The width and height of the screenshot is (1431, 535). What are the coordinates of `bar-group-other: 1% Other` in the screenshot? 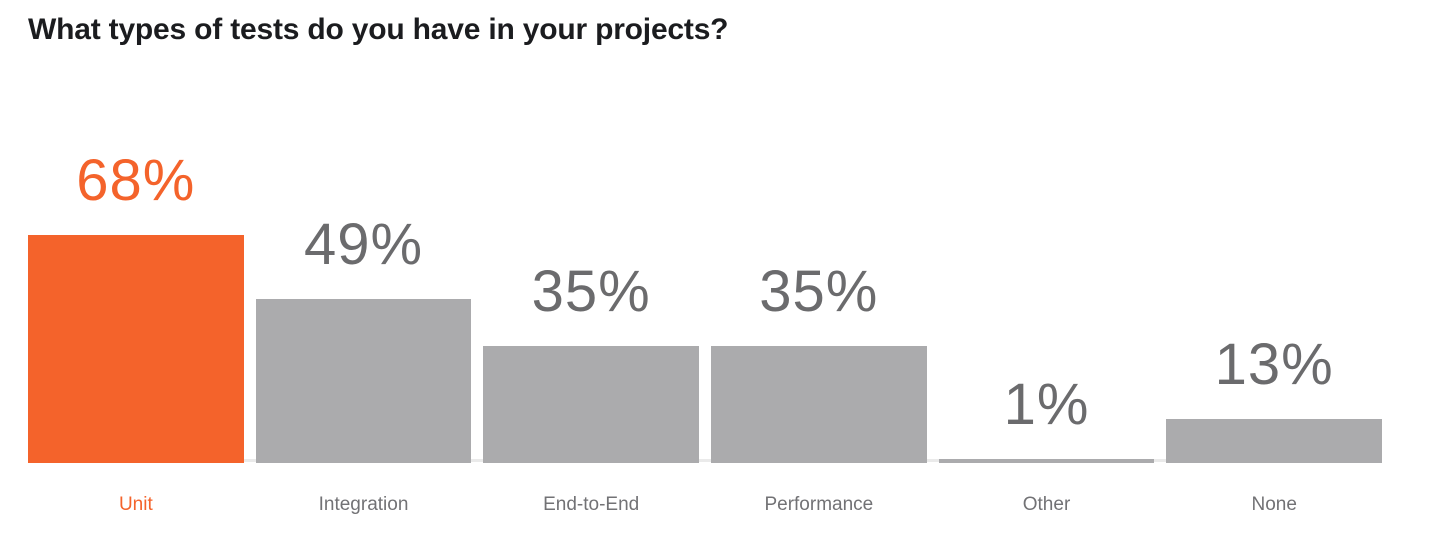 It's located at (1046, 327).